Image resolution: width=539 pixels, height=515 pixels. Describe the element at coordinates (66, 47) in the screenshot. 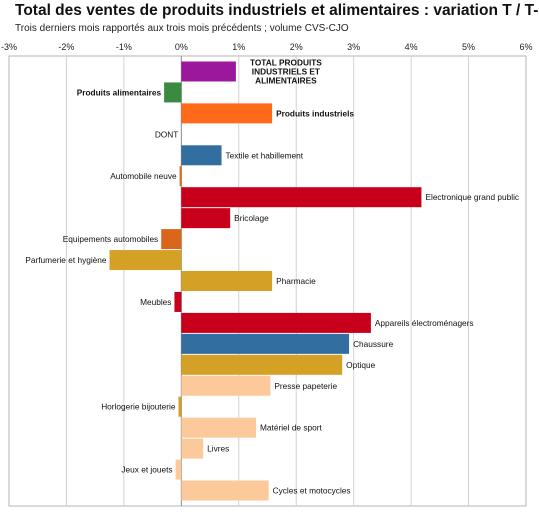

I see `x-tick-label: -2%` at that location.